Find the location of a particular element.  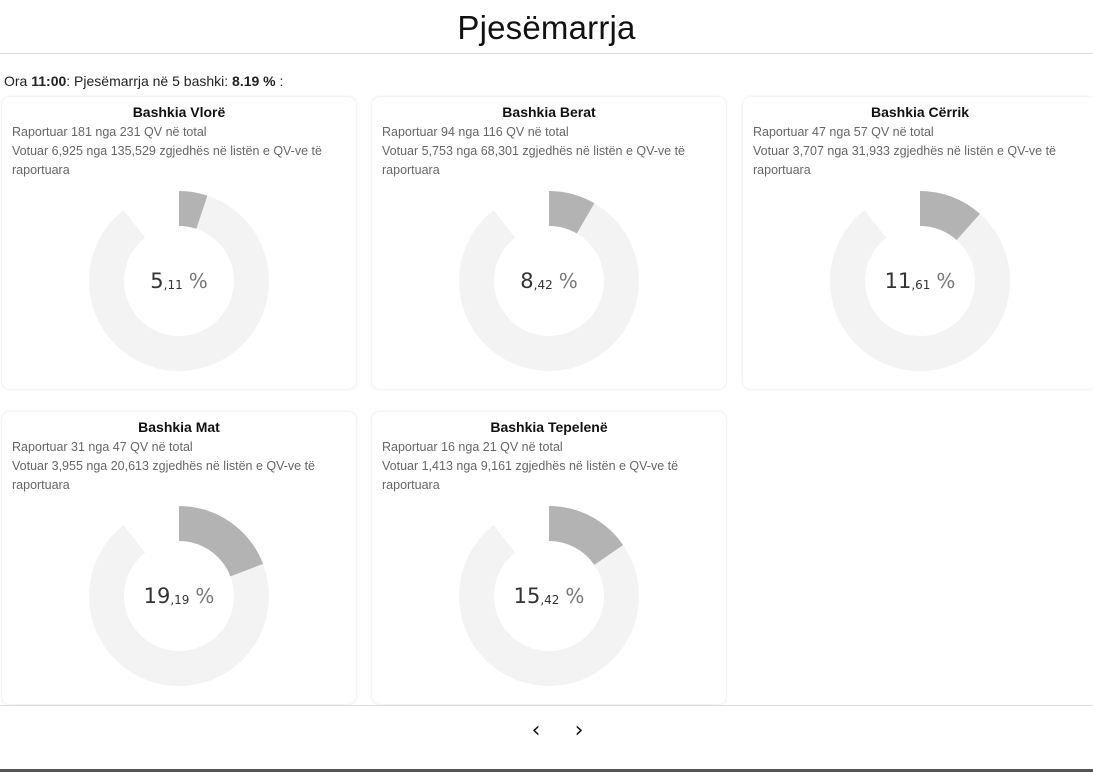

card-reported-stations: Raportuar 181 nga 231 QV në total is located at coordinates (109, 132).